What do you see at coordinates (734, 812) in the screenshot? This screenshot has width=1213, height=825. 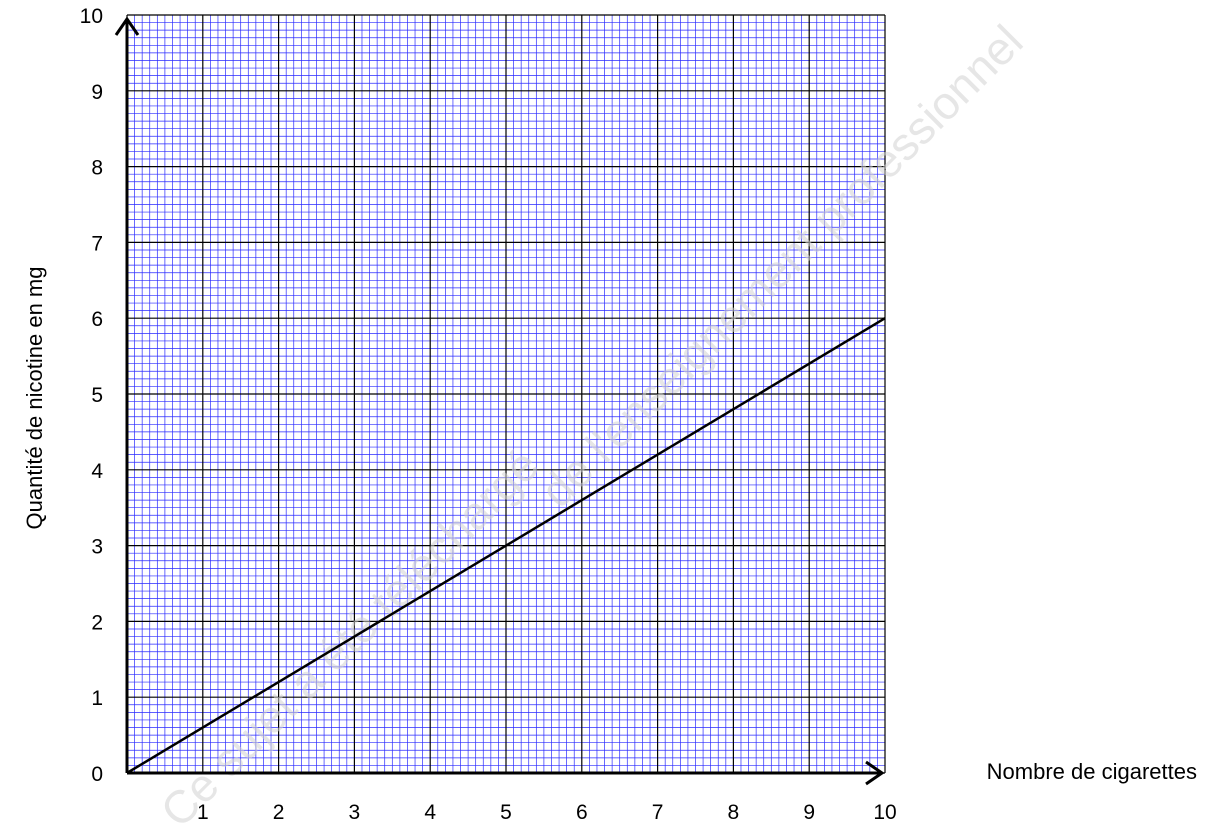 I see `x-tick-label: 8` at bounding box center [734, 812].